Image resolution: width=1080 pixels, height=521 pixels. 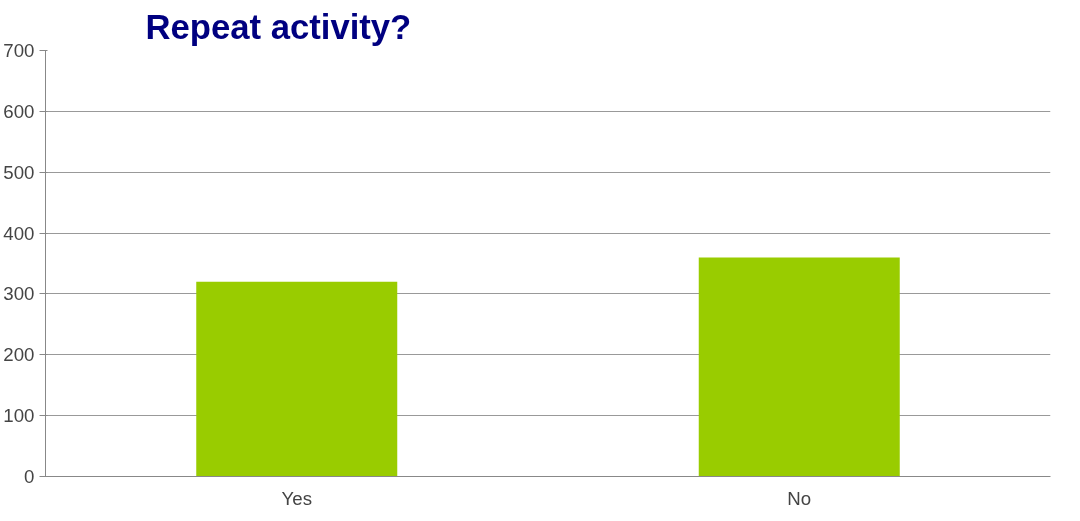 I want to click on y-tick-label: 0, so click(x=29, y=476).